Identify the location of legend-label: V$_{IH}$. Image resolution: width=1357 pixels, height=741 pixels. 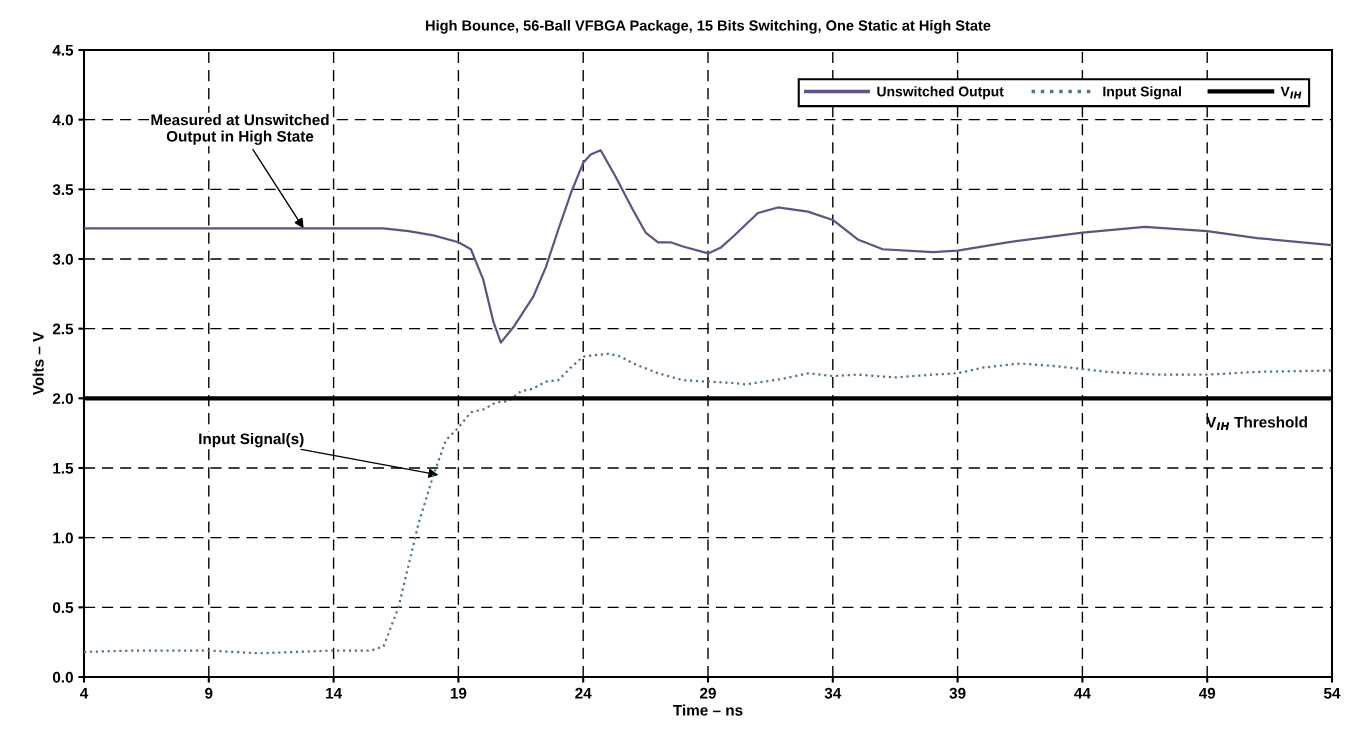
(1291, 92).